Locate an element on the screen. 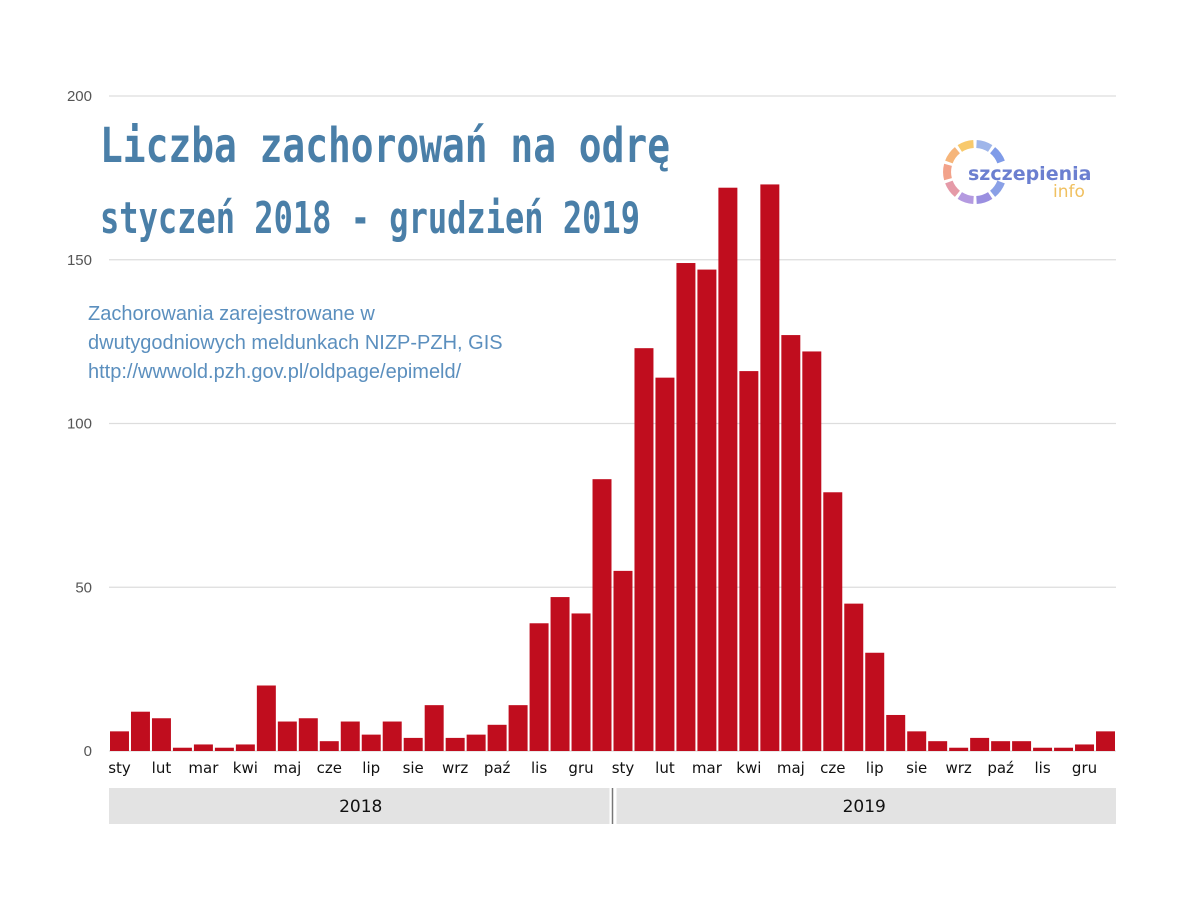 This screenshot has width=1200, height=900. y-tick-label: 100 is located at coordinates (79, 424).